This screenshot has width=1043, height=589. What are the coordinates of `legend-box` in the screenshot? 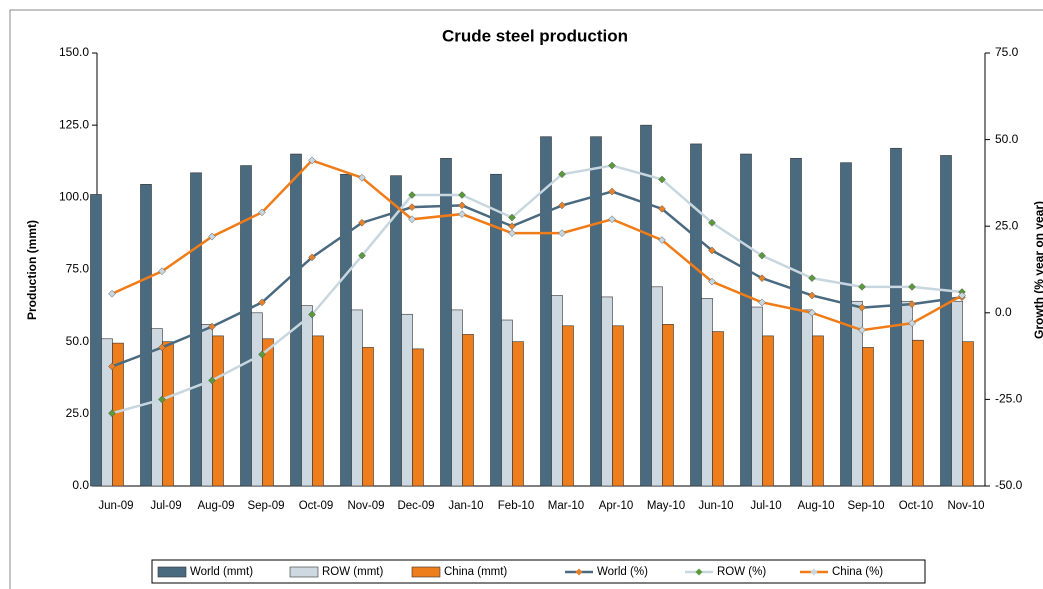 It's located at (538, 571).